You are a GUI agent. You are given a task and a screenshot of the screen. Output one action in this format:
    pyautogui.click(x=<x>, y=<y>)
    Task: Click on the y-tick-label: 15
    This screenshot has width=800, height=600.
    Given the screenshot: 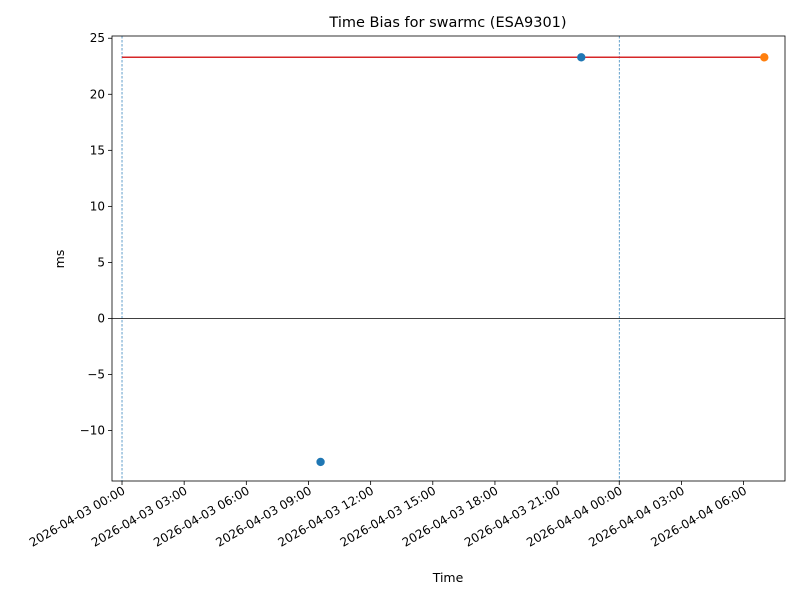 What is the action you would take?
    pyautogui.click(x=97, y=150)
    